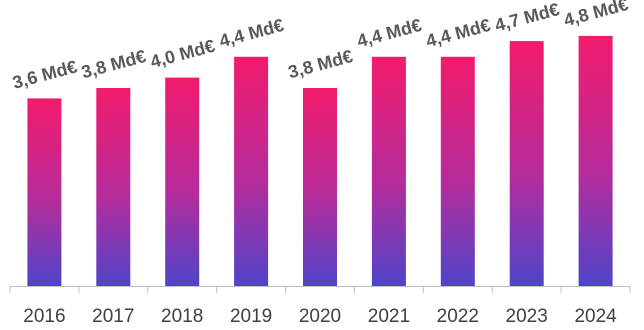 The image size is (644, 330). Describe the element at coordinates (251, 171) in the screenshot. I see `bar-2019` at that location.